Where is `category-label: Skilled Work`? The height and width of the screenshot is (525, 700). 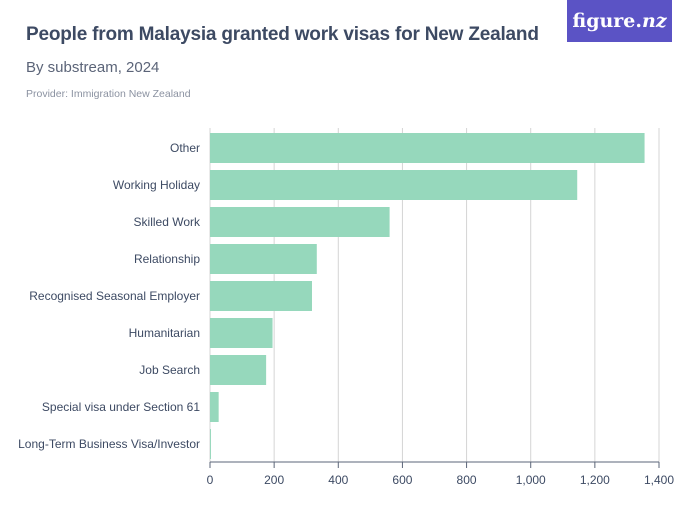
category-label: Skilled Work is located at coordinates (167, 222).